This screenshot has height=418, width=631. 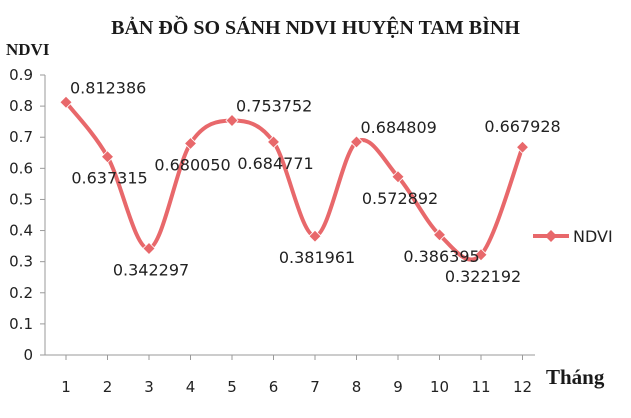 What do you see at coordinates (191, 387) in the screenshot?
I see `x-tick-label: 4` at bounding box center [191, 387].